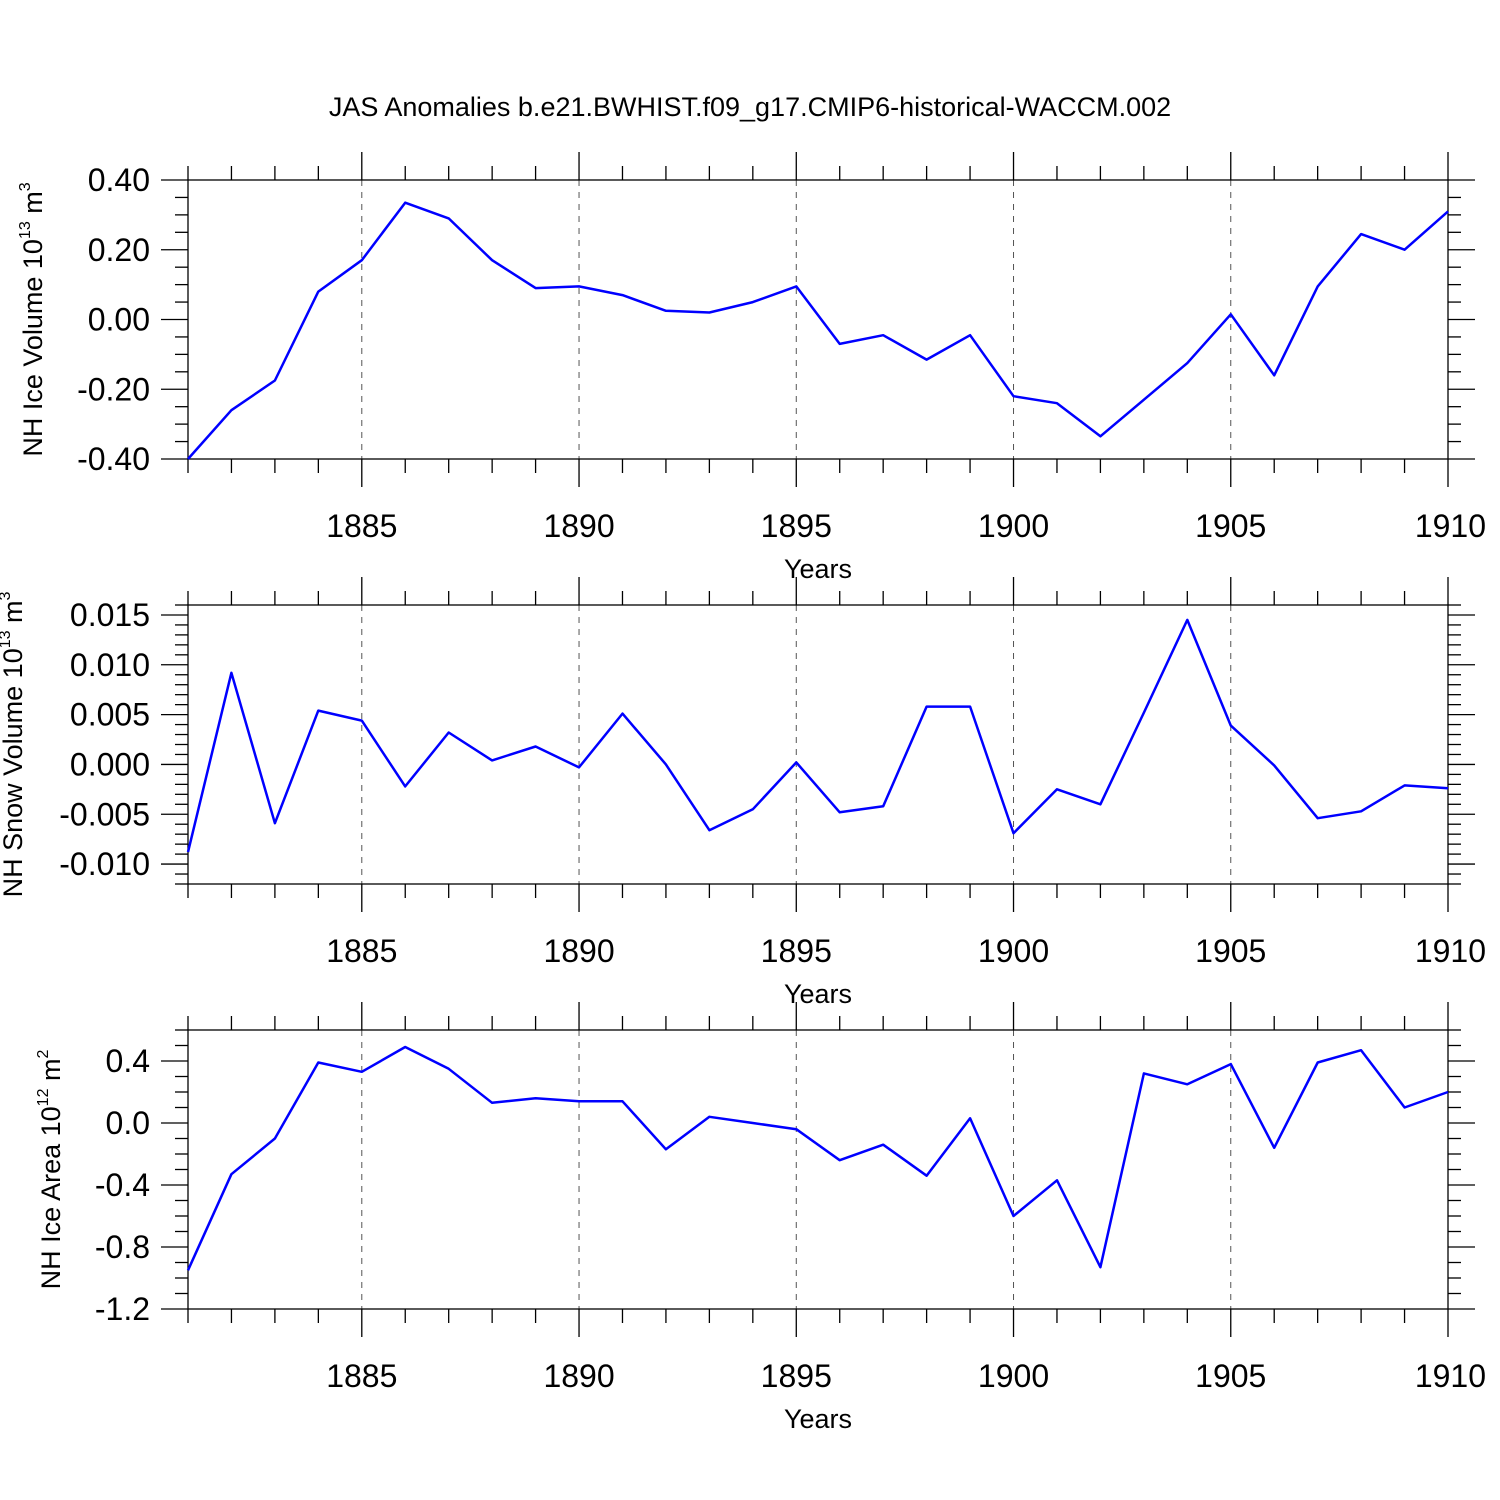  I want to click on y-tick-label: -1.2, so click(122, 1309).